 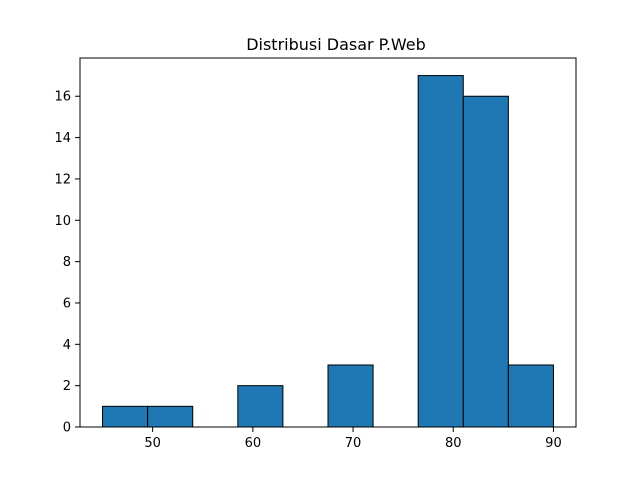 I want to click on y-tick-label-7: 14, so click(x=62, y=138).